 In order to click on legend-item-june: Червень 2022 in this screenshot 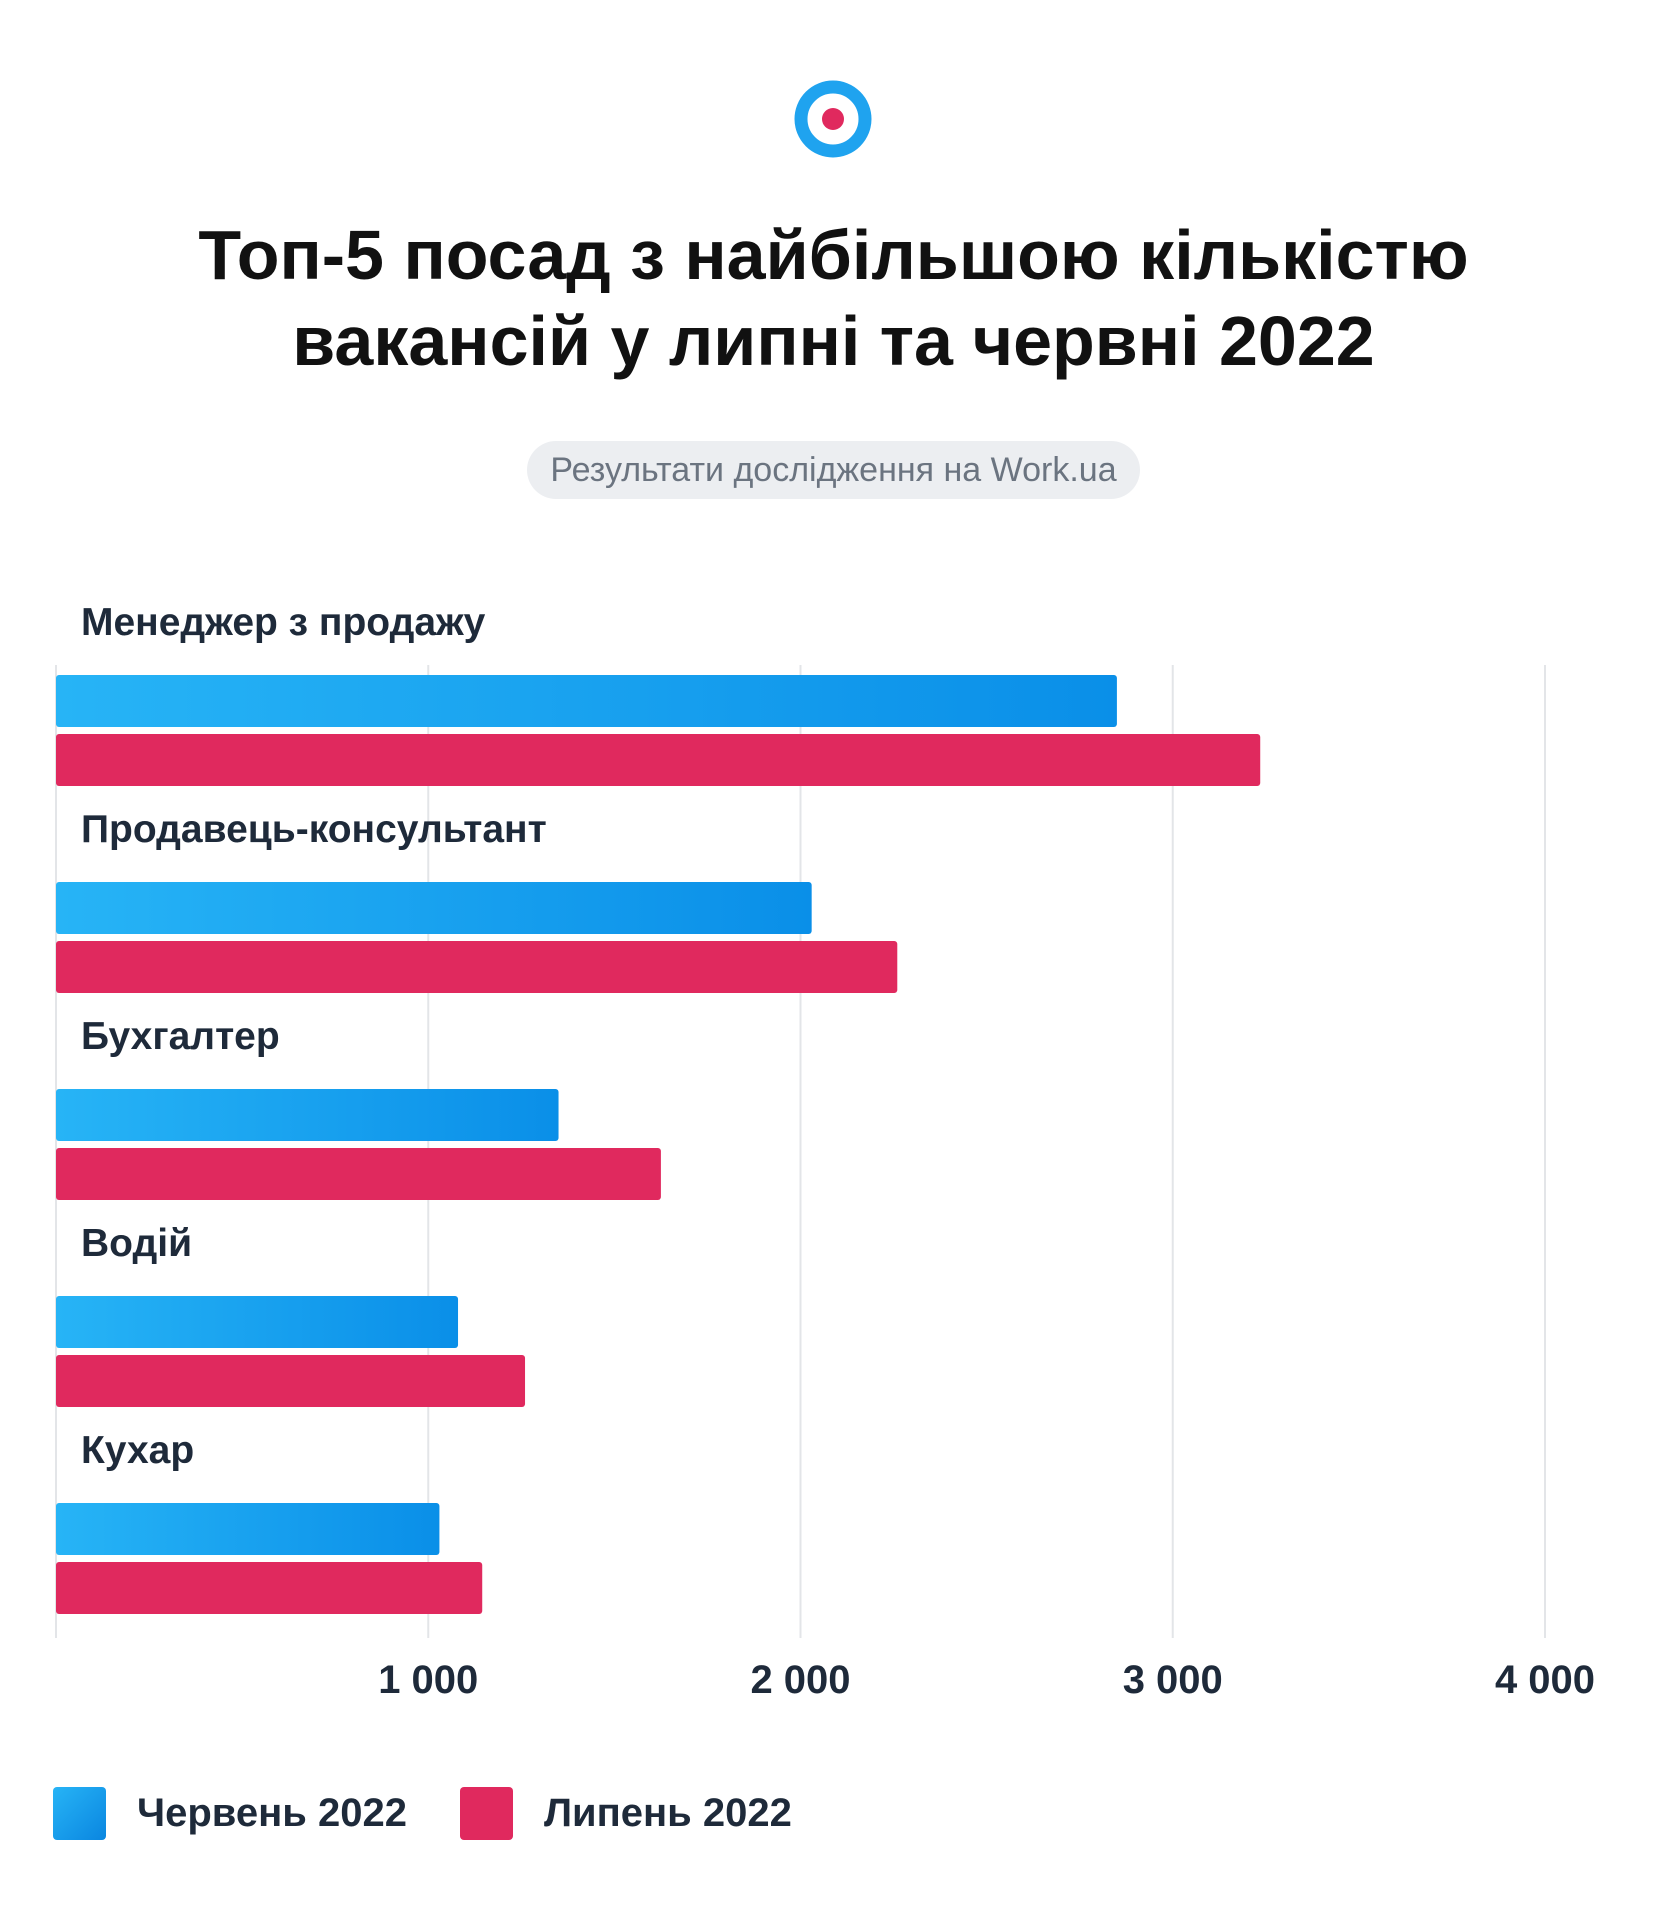, I will do `click(230, 1813)`.